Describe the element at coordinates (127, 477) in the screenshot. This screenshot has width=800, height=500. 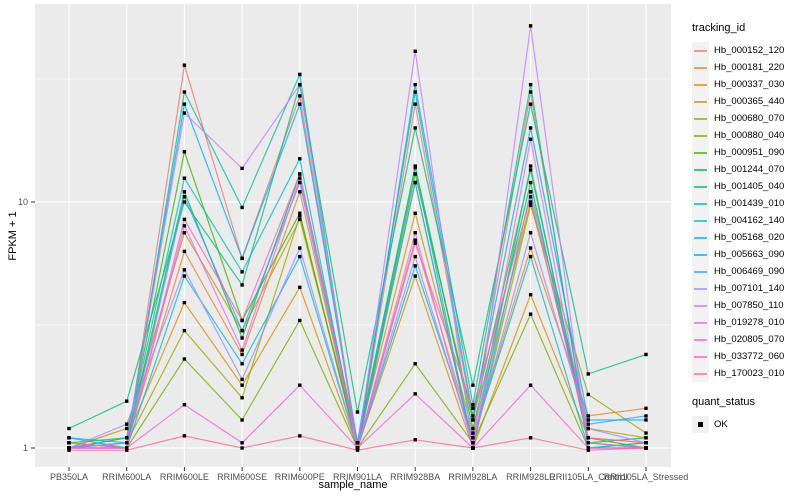
I see `x-tick-label: RRIM600LA` at that location.